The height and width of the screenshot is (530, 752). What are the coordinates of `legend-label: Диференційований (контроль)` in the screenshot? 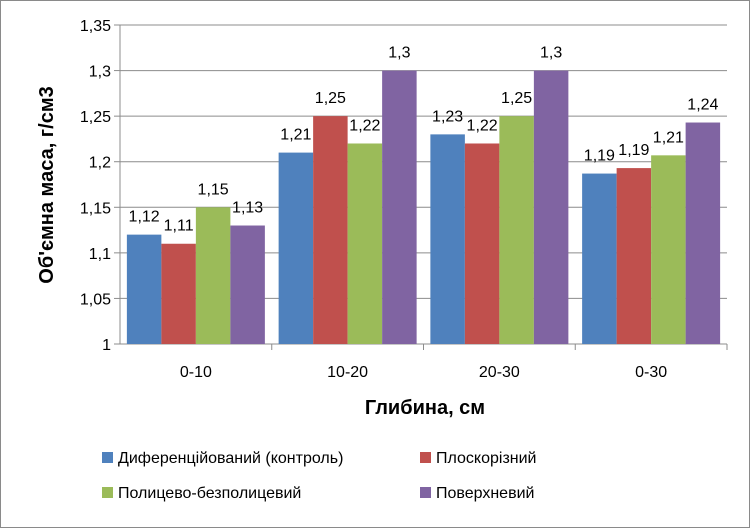 It's located at (230, 458).